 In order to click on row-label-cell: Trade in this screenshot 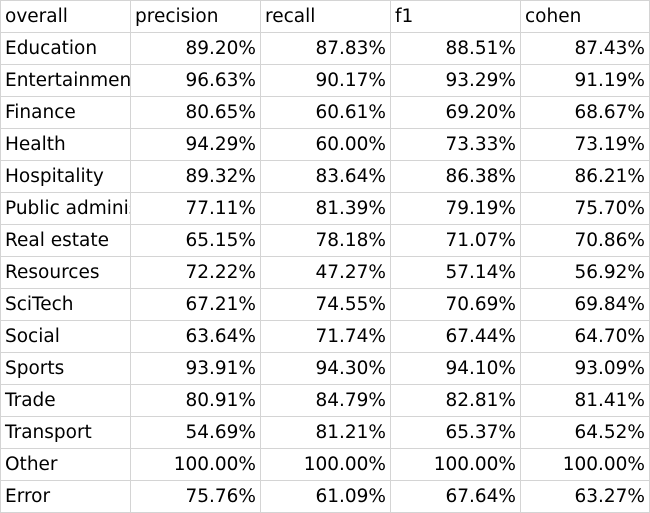, I will do `click(65, 400)`.